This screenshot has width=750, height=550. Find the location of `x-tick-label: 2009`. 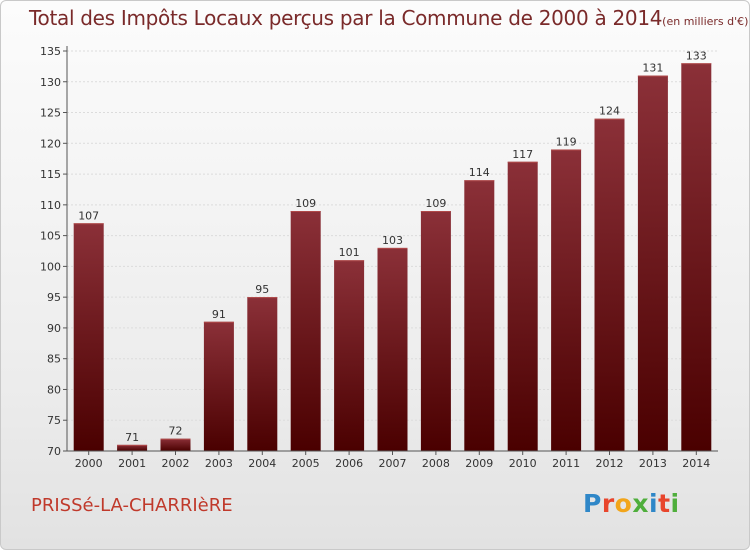

x-tick-label: 2009 is located at coordinates (479, 463).